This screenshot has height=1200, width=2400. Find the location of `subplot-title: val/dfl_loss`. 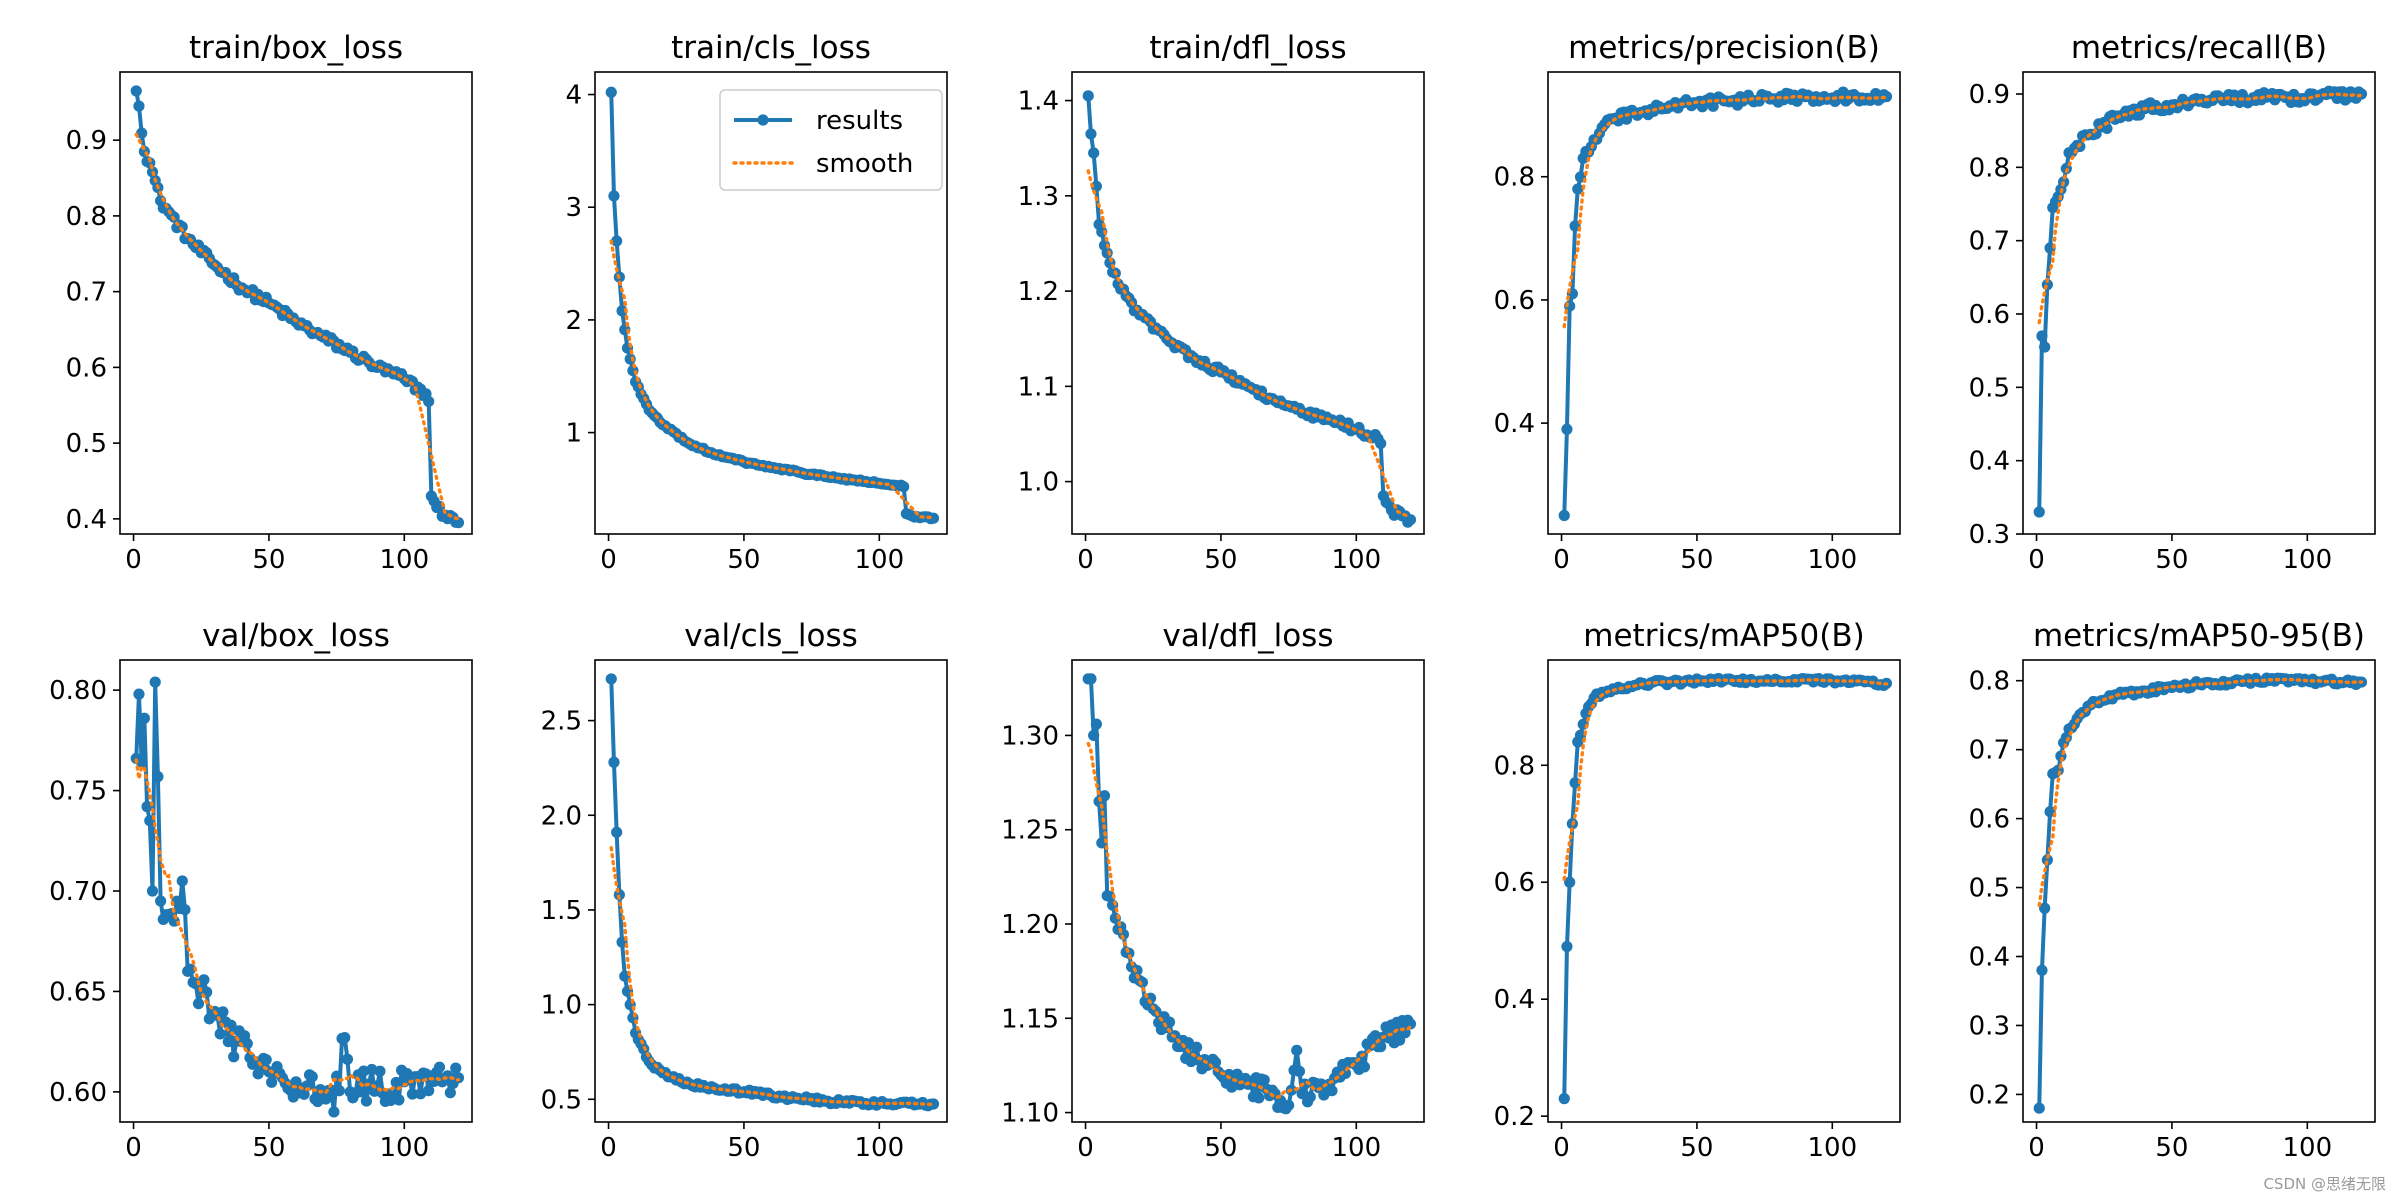

subplot-title: val/dfl_loss is located at coordinates (1248, 636).